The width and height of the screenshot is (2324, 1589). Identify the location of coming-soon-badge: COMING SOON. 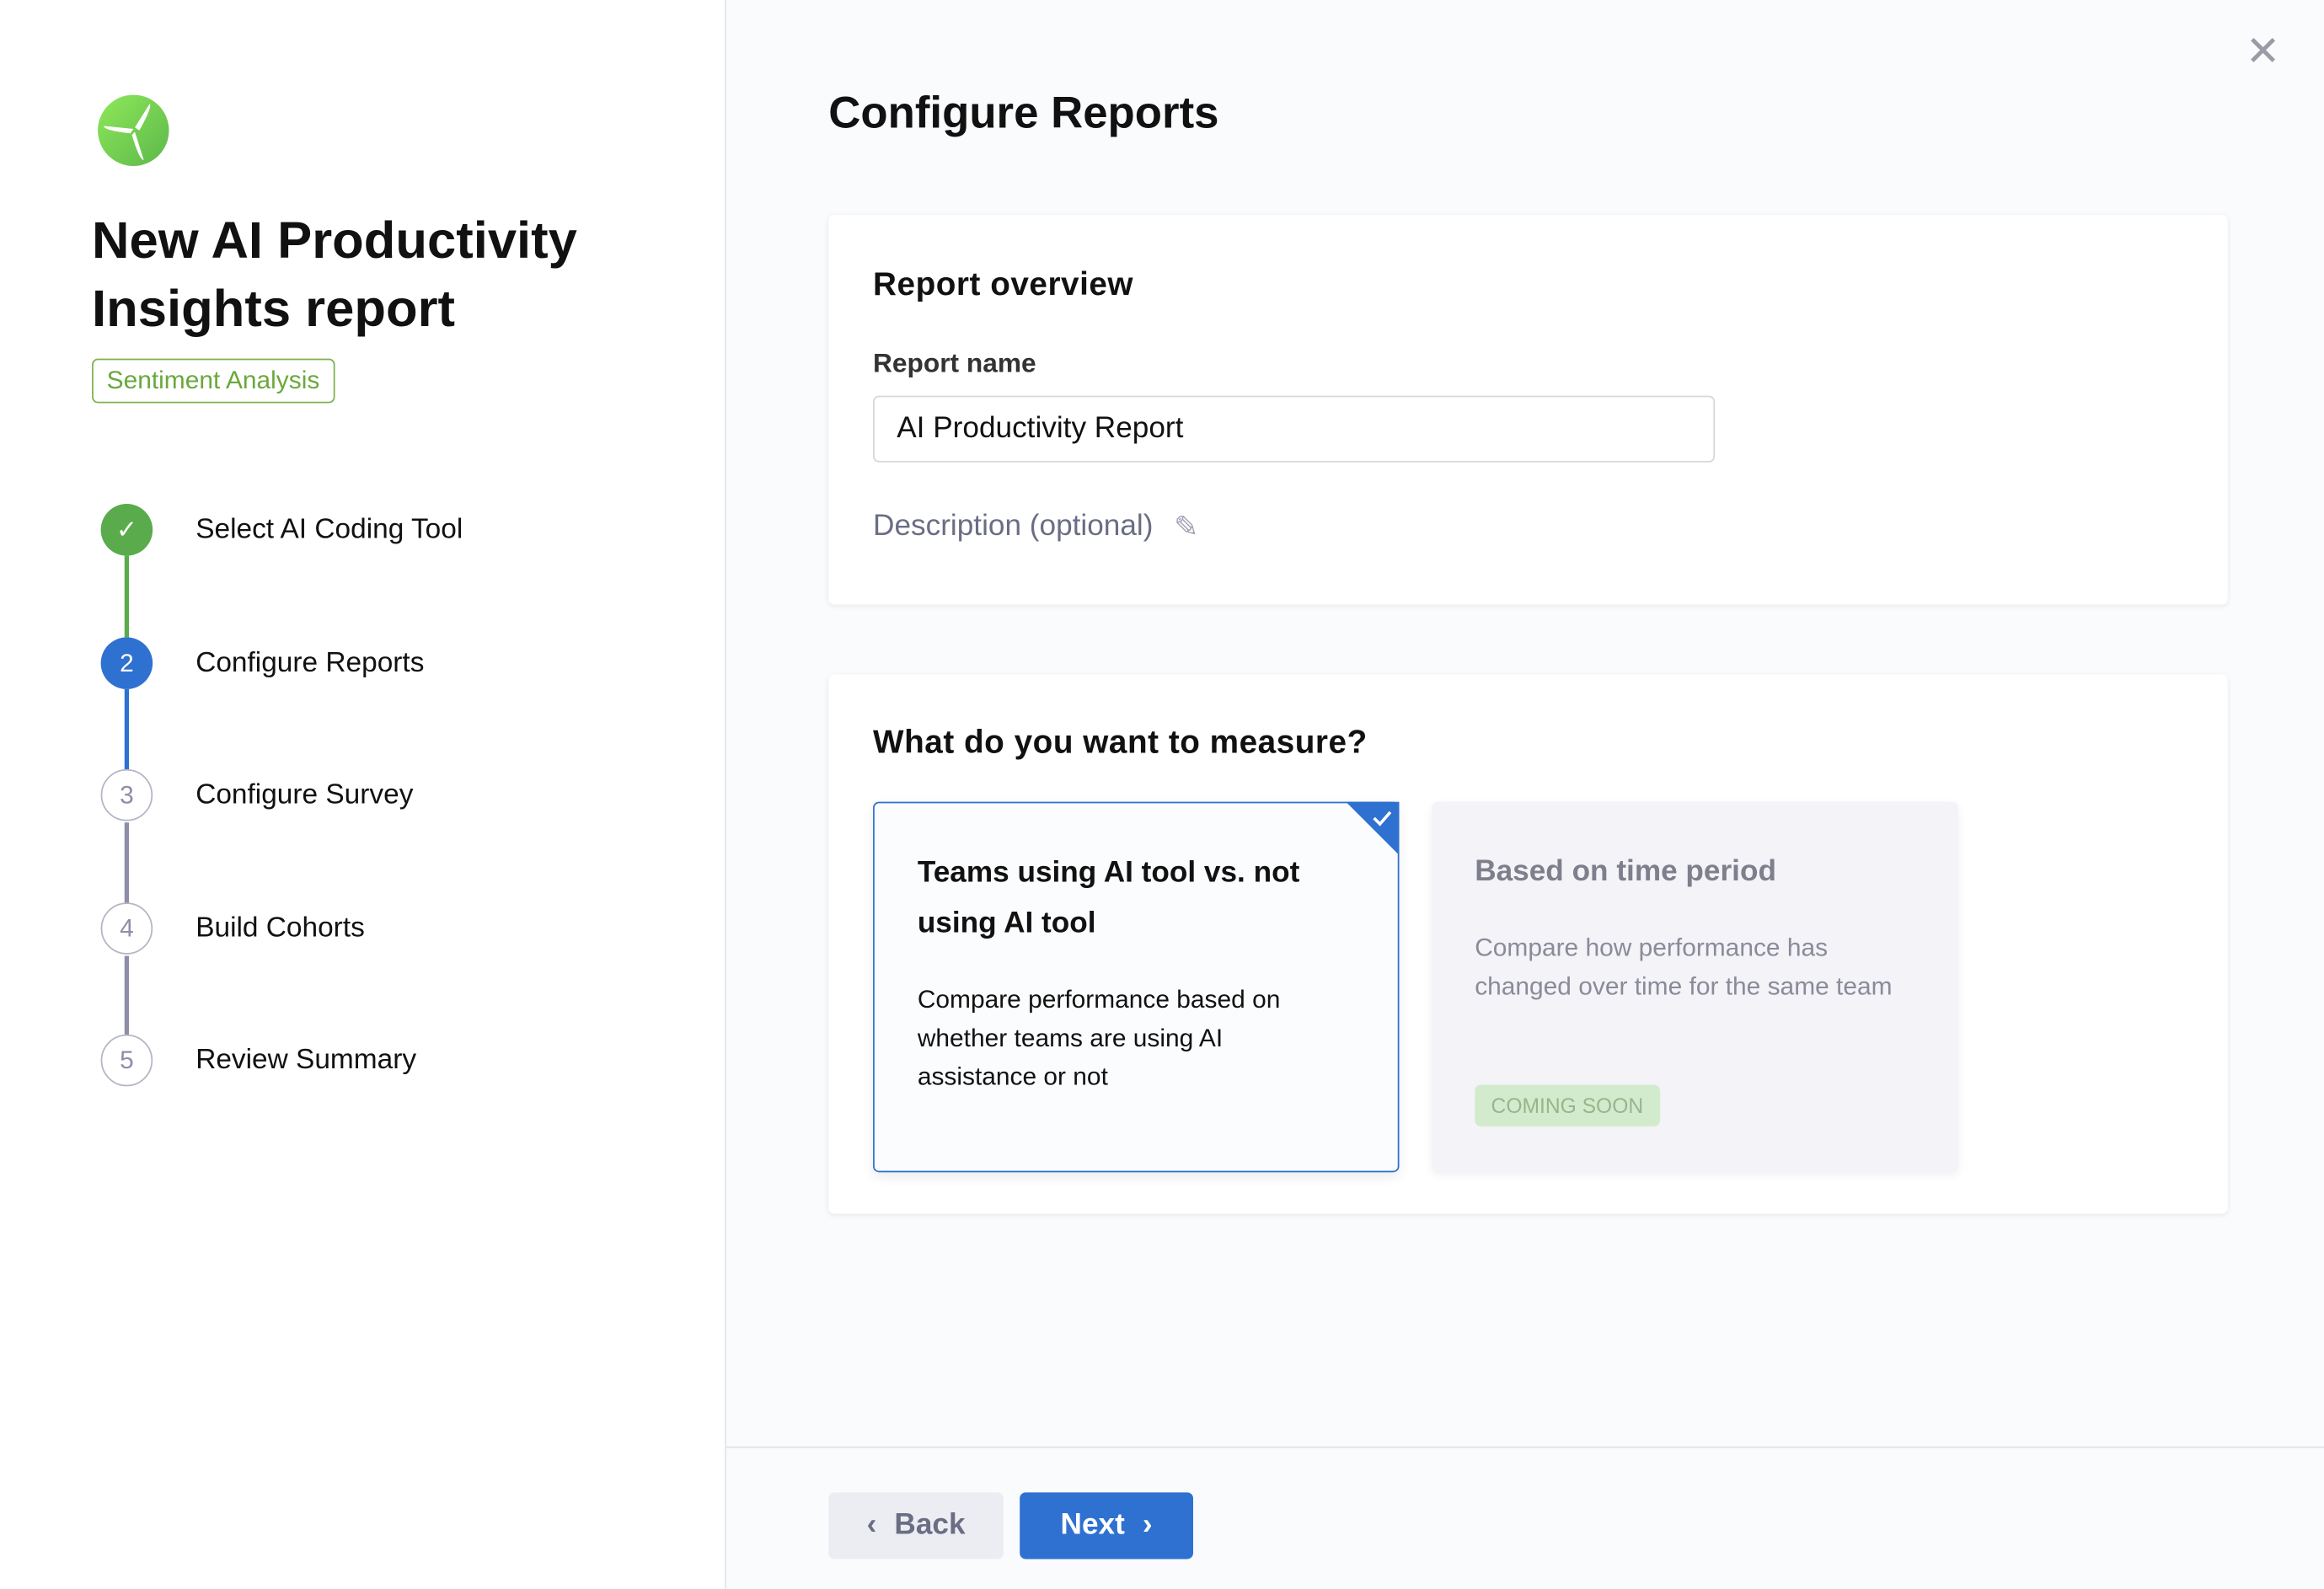
(1568, 1105).